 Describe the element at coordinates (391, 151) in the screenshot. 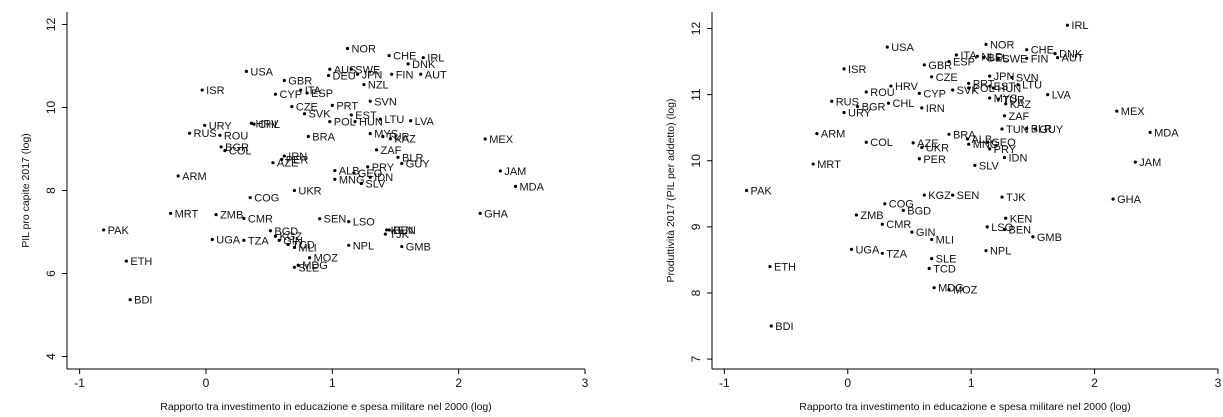

I see `point-label-zaf: ZAF` at that location.